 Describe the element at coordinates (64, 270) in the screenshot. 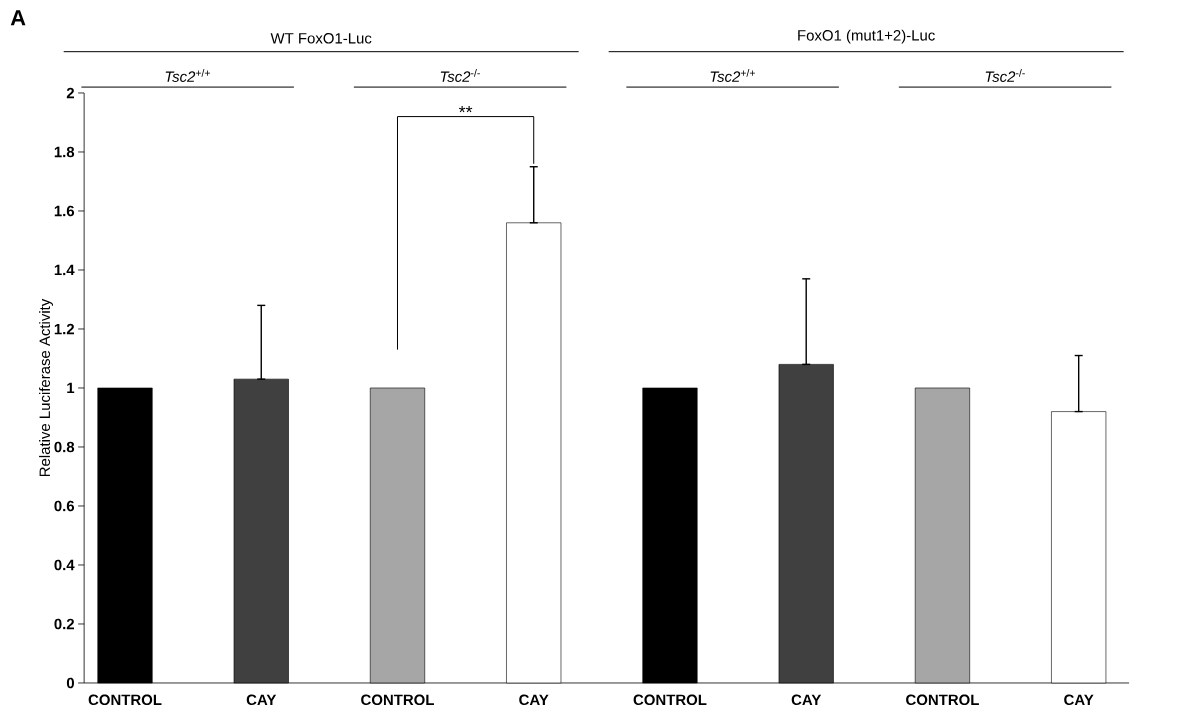

I see `y-tick-label: 1.4` at that location.